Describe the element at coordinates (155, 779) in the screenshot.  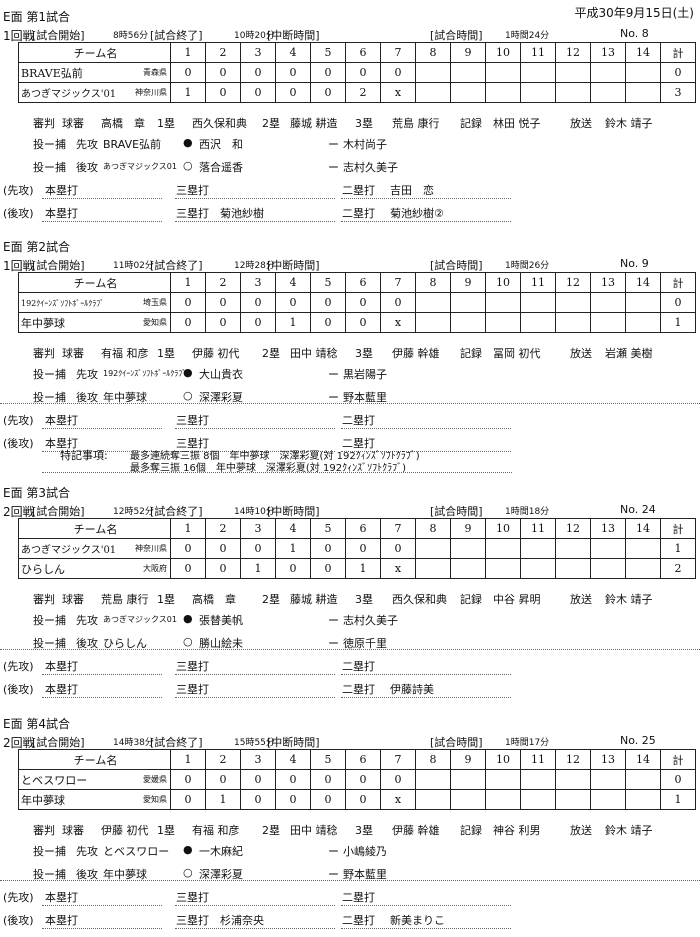
I see `team-prefecture: 愛媛県` at that location.